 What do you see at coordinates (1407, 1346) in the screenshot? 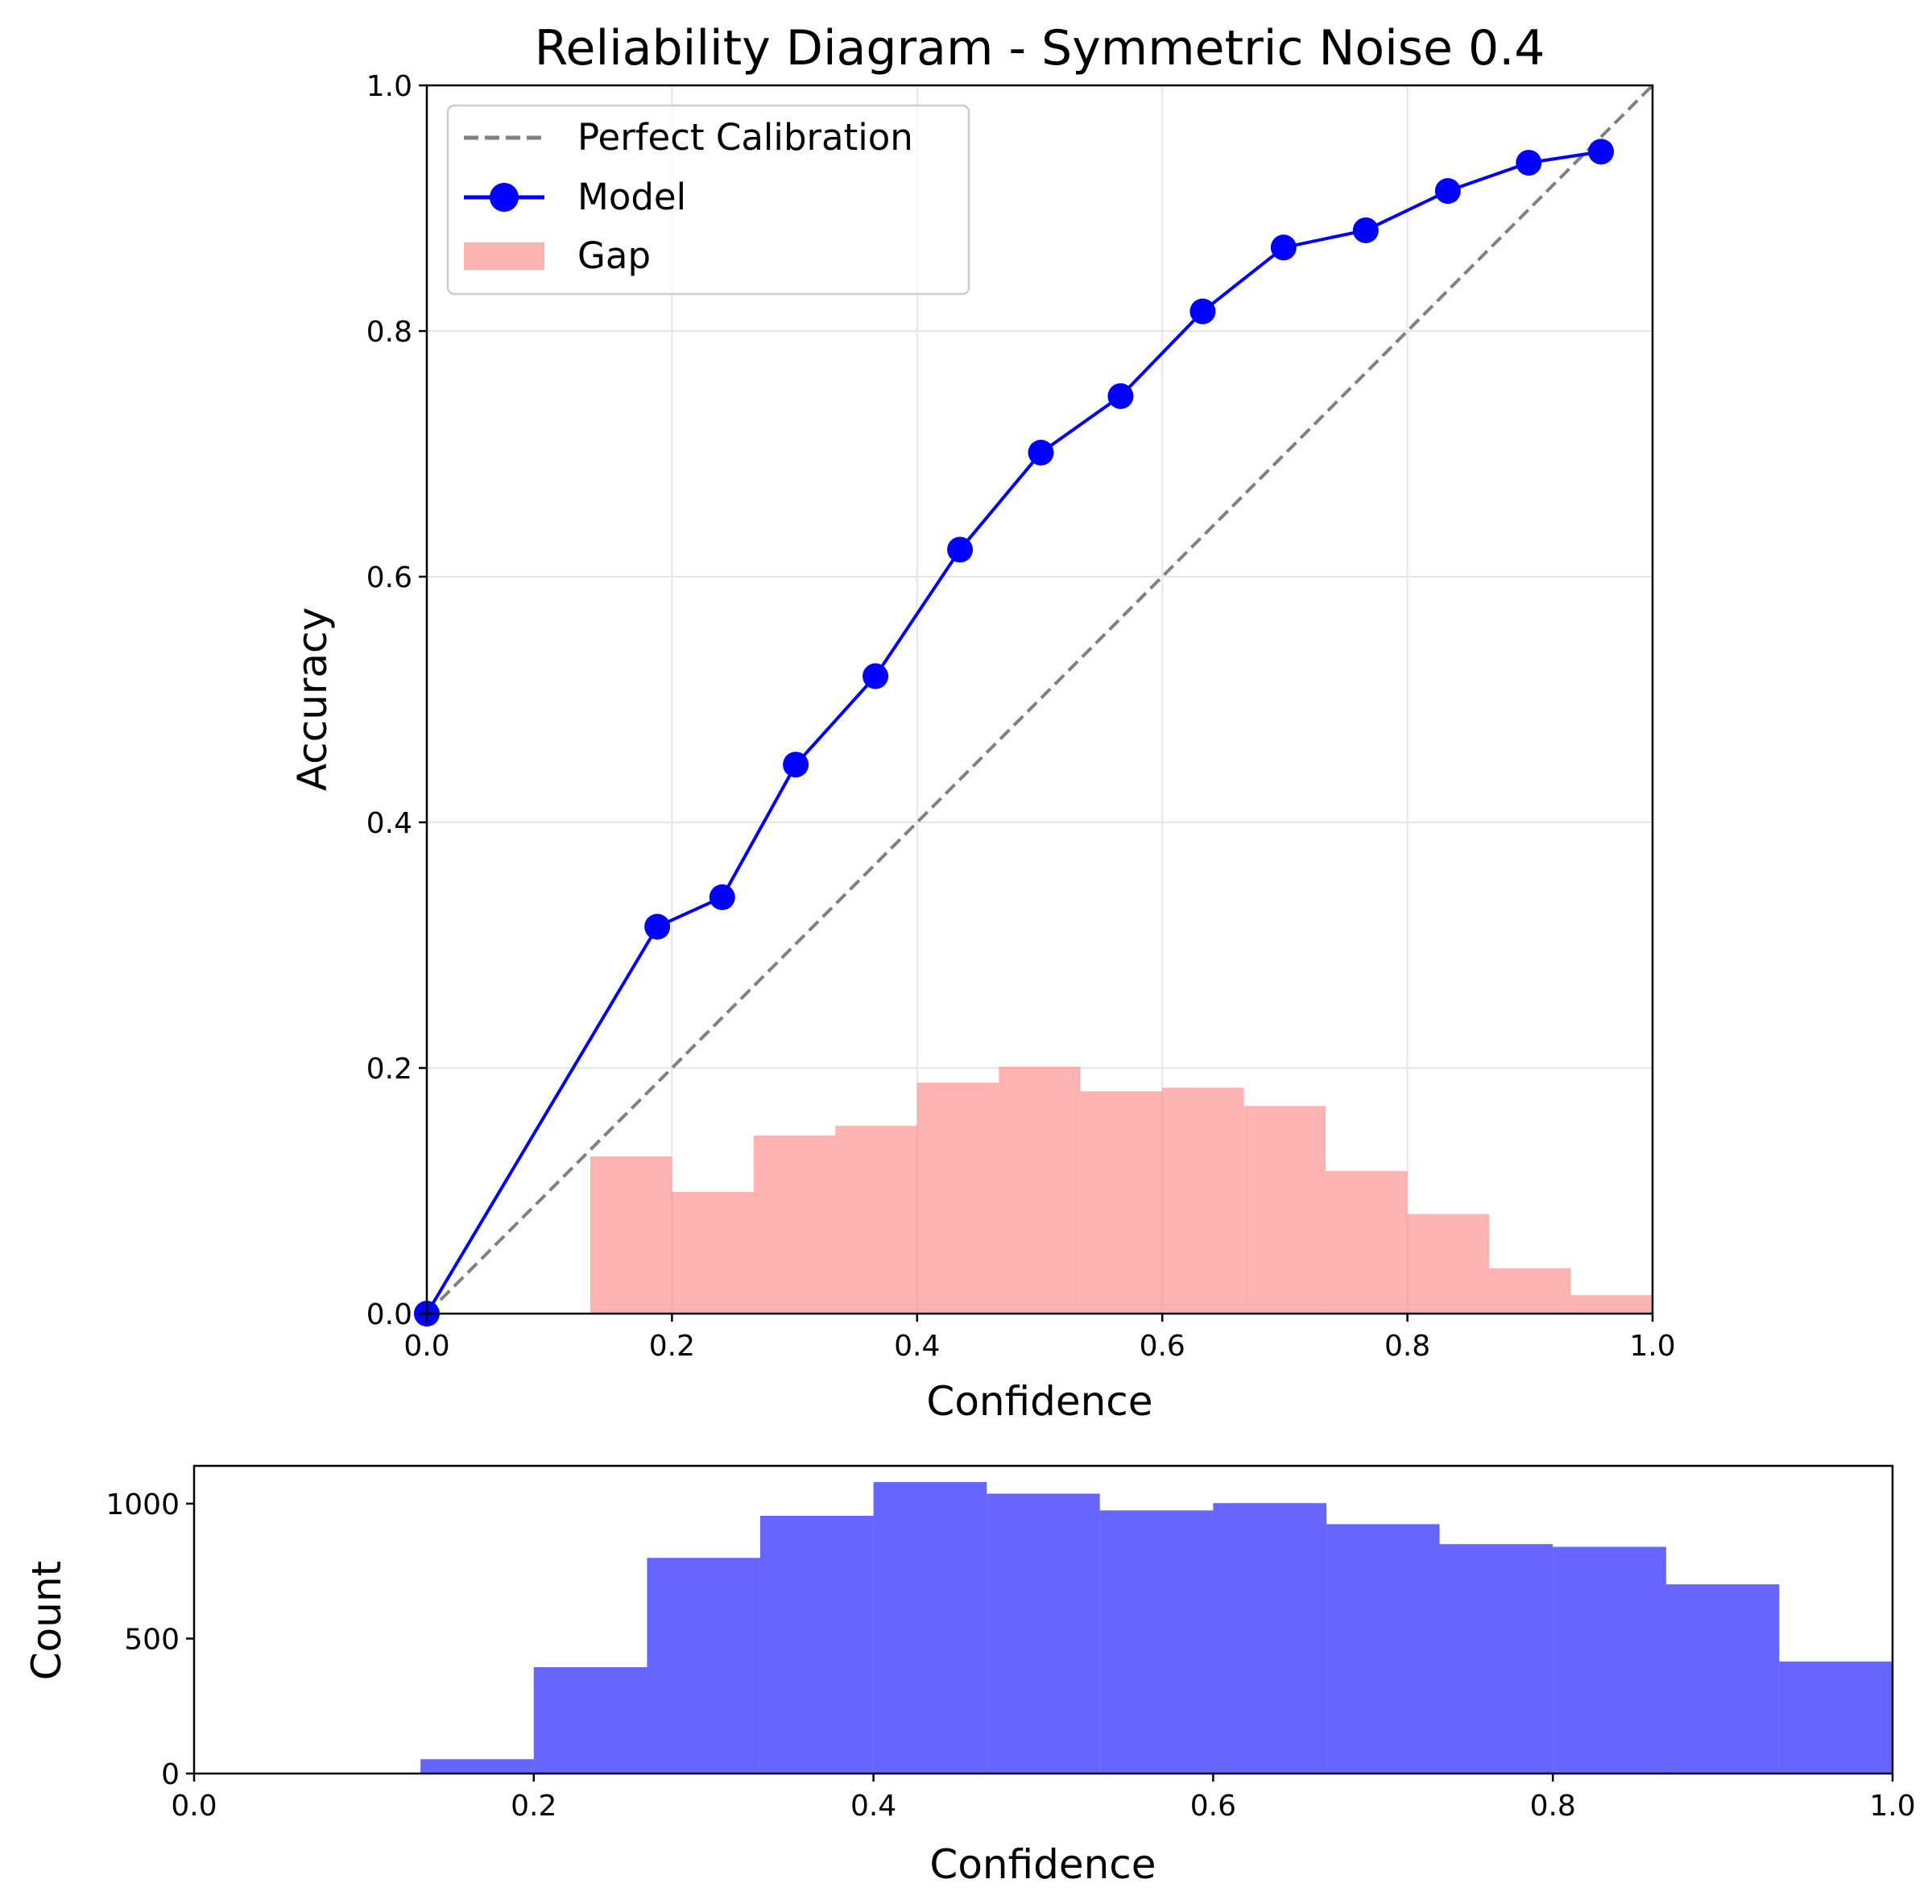
I see `top-x-tick-label: 0.8` at bounding box center [1407, 1346].